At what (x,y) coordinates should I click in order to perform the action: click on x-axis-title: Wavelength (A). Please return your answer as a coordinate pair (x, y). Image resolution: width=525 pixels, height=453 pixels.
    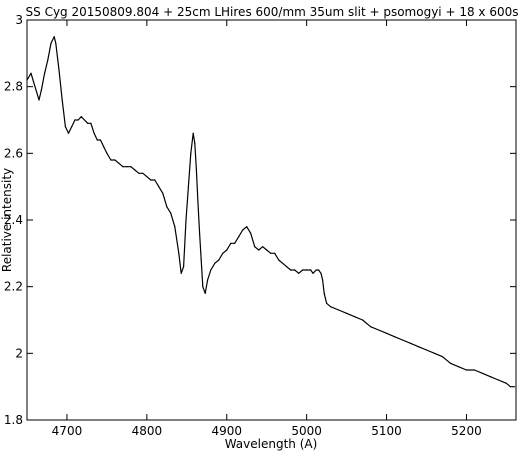
    Looking at the image, I should click on (271, 444).